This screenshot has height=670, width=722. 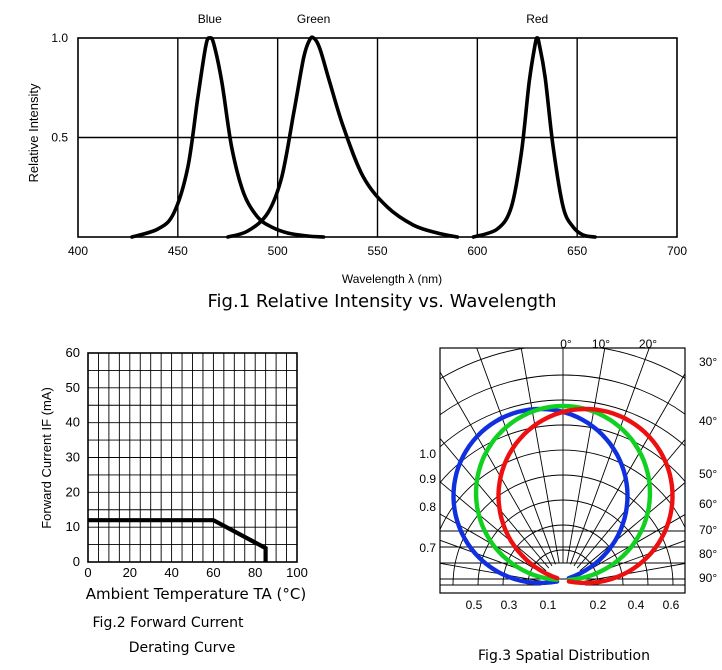 What do you see at coordinates (577, 251) in the screenshot?
I see `fig1-x-tick-label: 650` at bounding box center [577, 251].